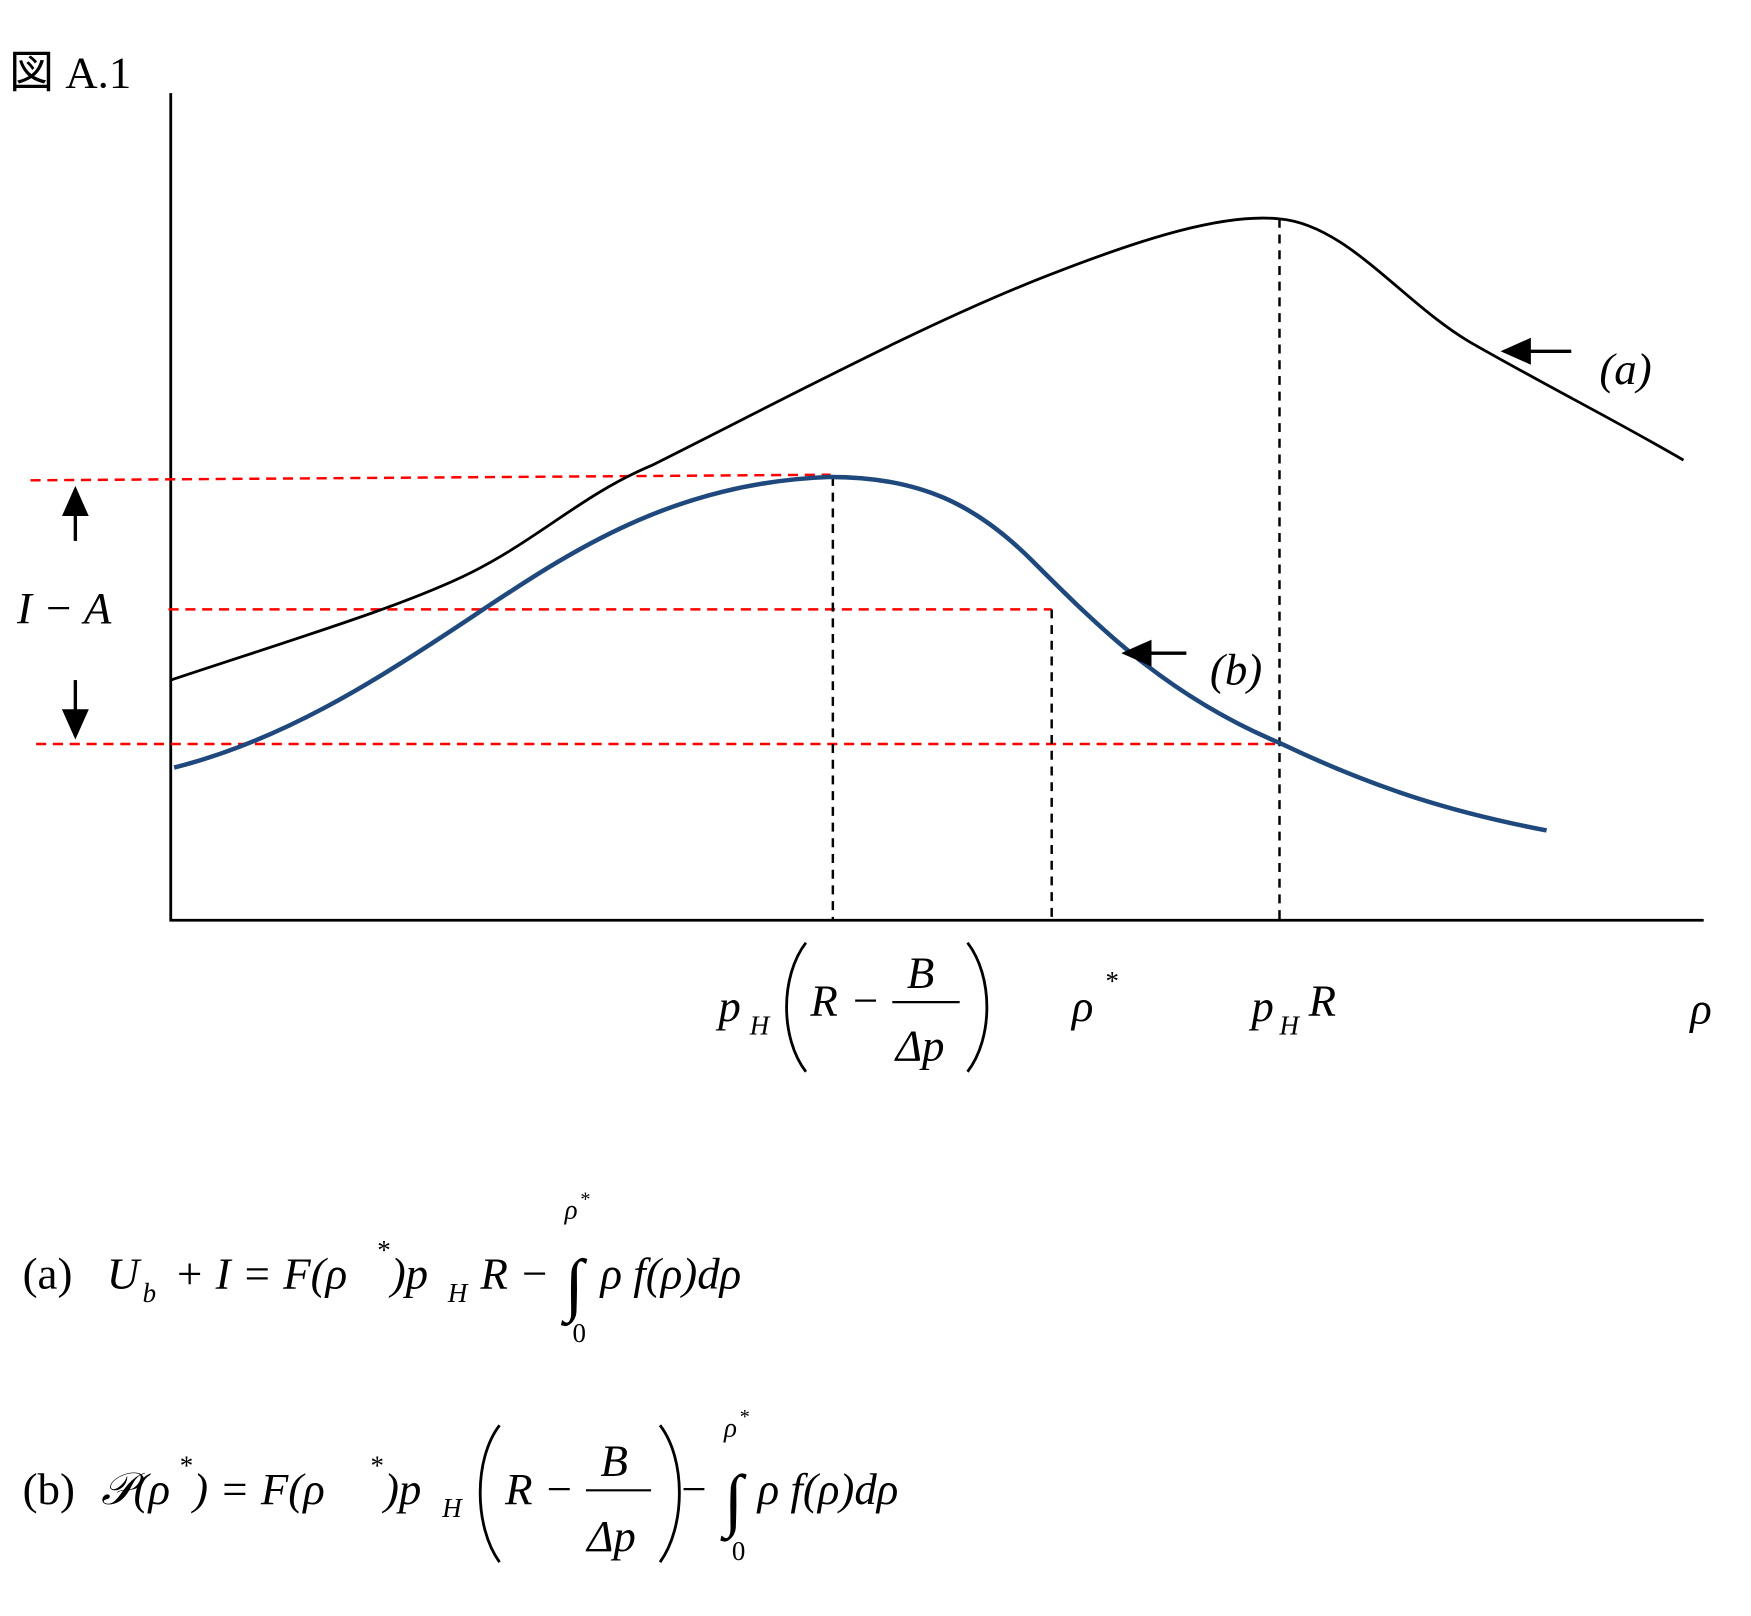  What do you see at coordinates (539, 1489) in the screenshot?
I see `equation-b: R −` at bounding box center [539, 1489].